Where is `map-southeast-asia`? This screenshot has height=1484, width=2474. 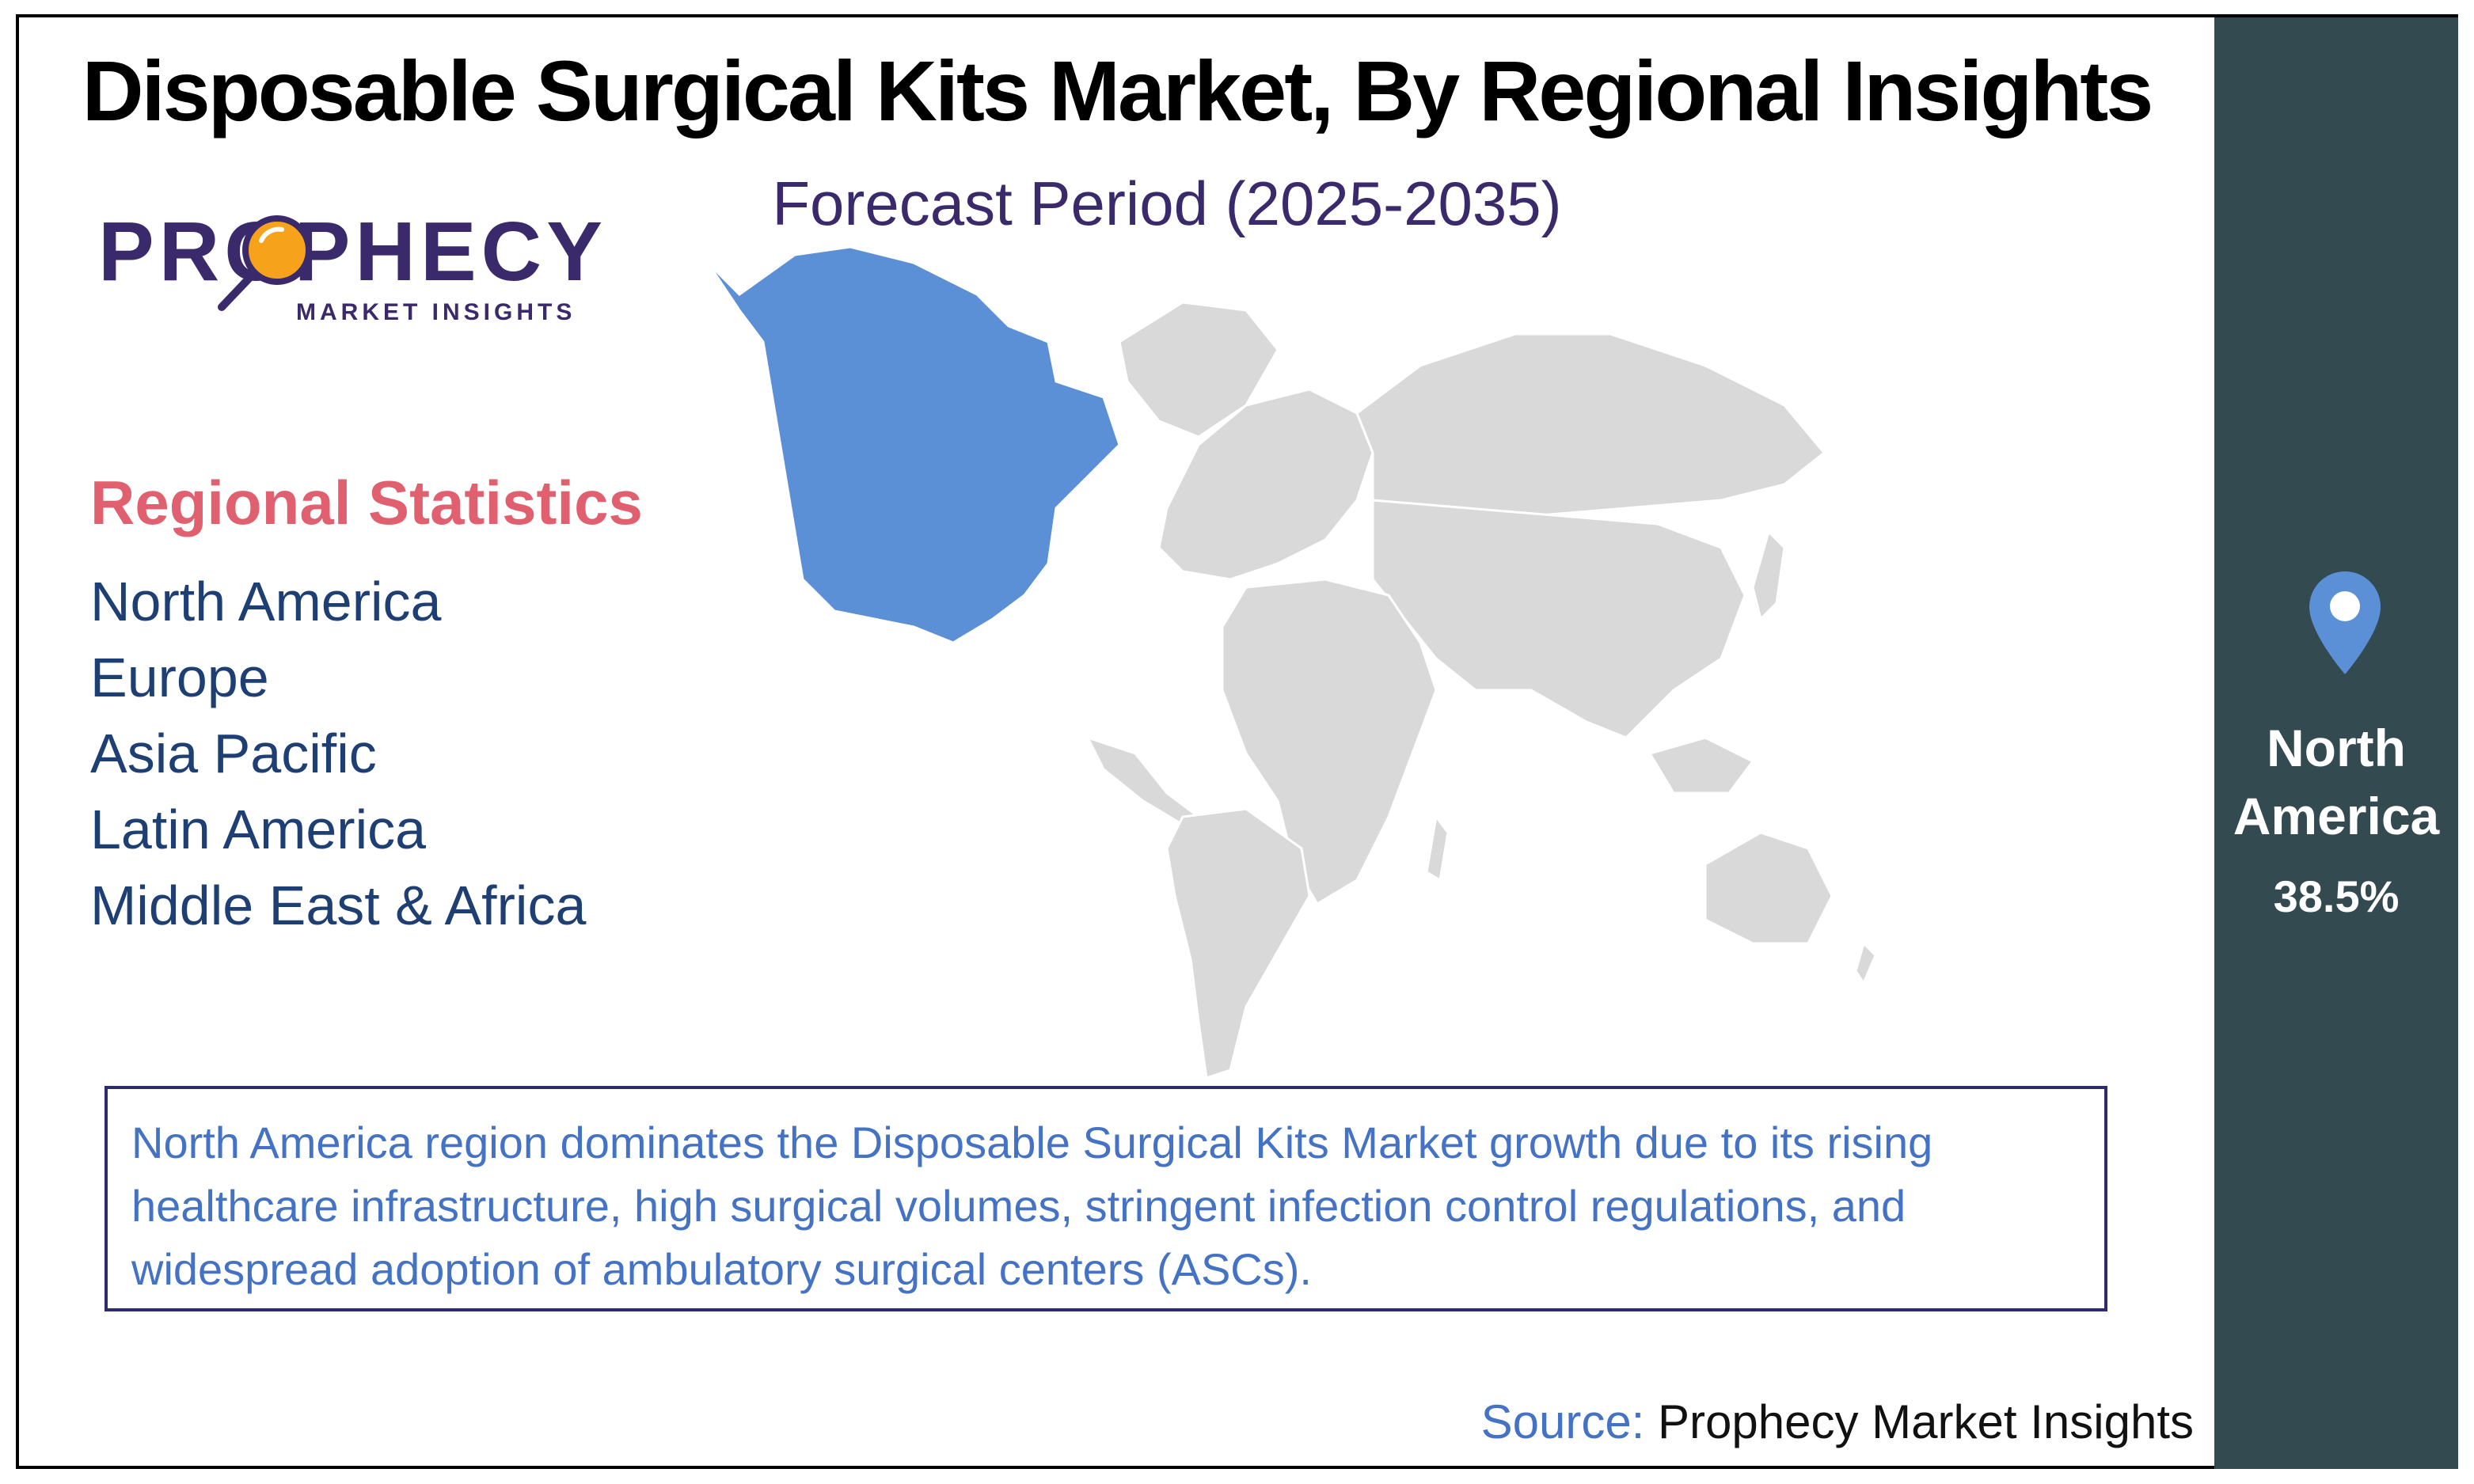
map-southeast-asia is located at coordinates (1701, 765).